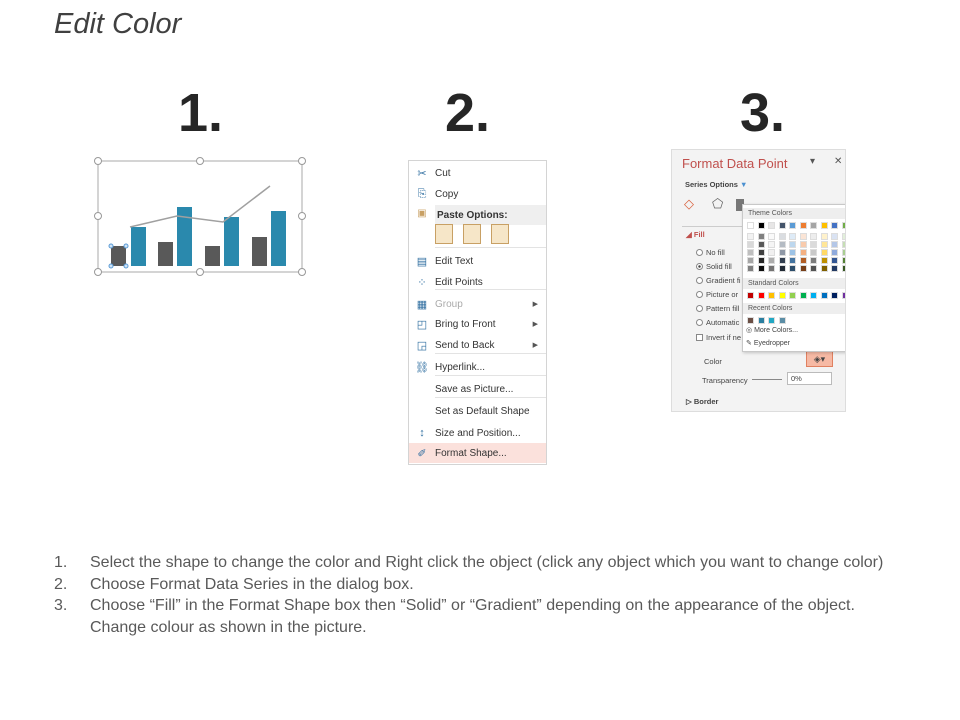  What do you see at coordinates (200, 215) in the screenshot?
I see `example-chart` at bounding box center [200, 215].